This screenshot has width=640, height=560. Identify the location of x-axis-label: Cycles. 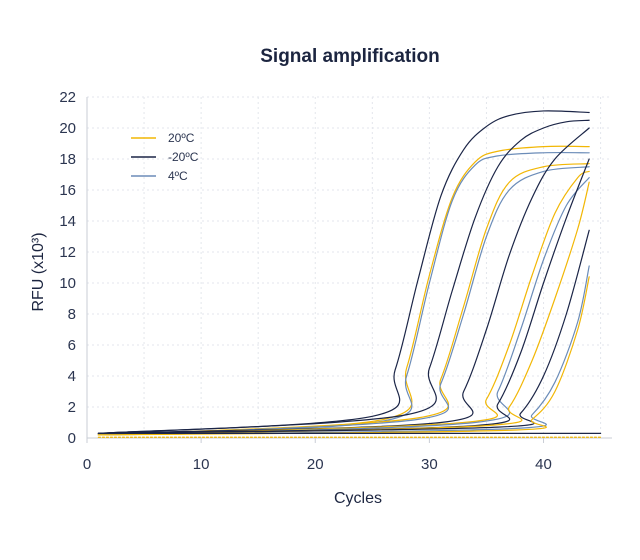
(358, 498).